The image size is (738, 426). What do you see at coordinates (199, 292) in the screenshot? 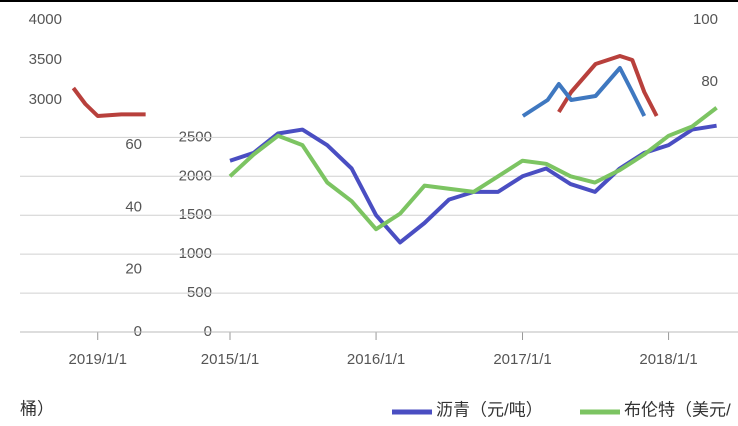
I see `y-tick-label: 500` at bounding box center [199, 292].